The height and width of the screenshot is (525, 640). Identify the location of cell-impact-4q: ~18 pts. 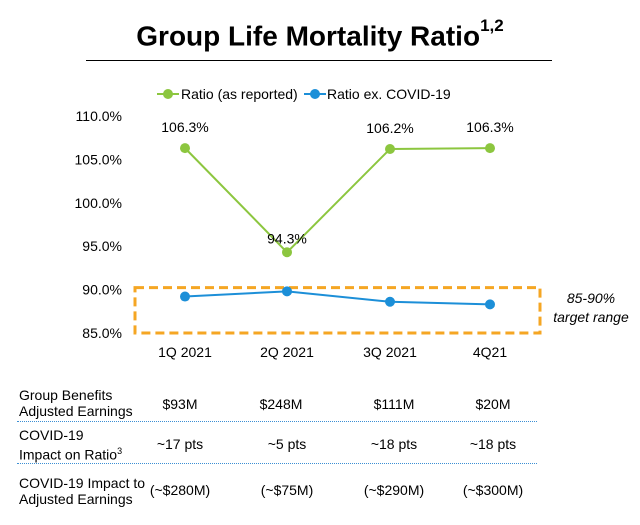
(493, 444).